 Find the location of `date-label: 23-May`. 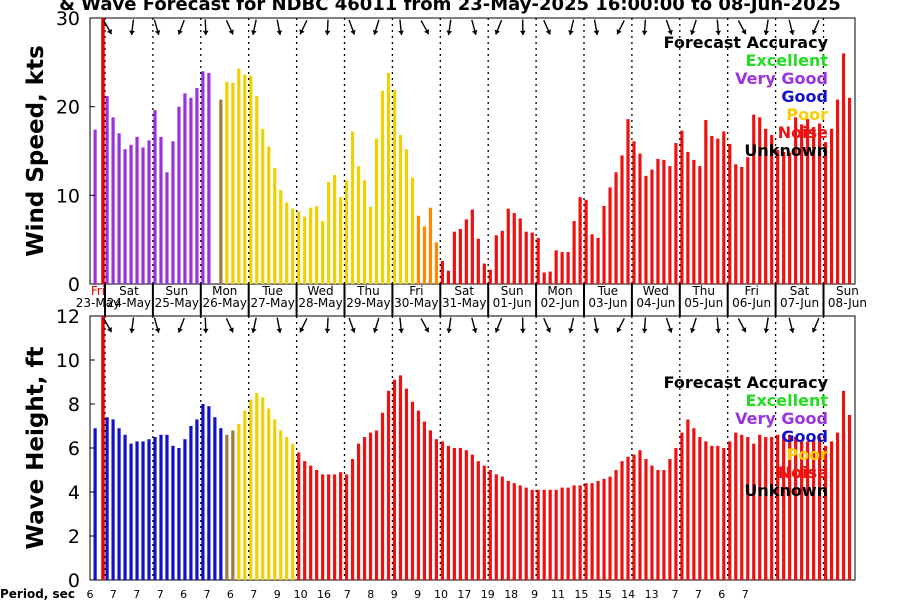

date-label: 23-May is located at coordinates (98, 303).